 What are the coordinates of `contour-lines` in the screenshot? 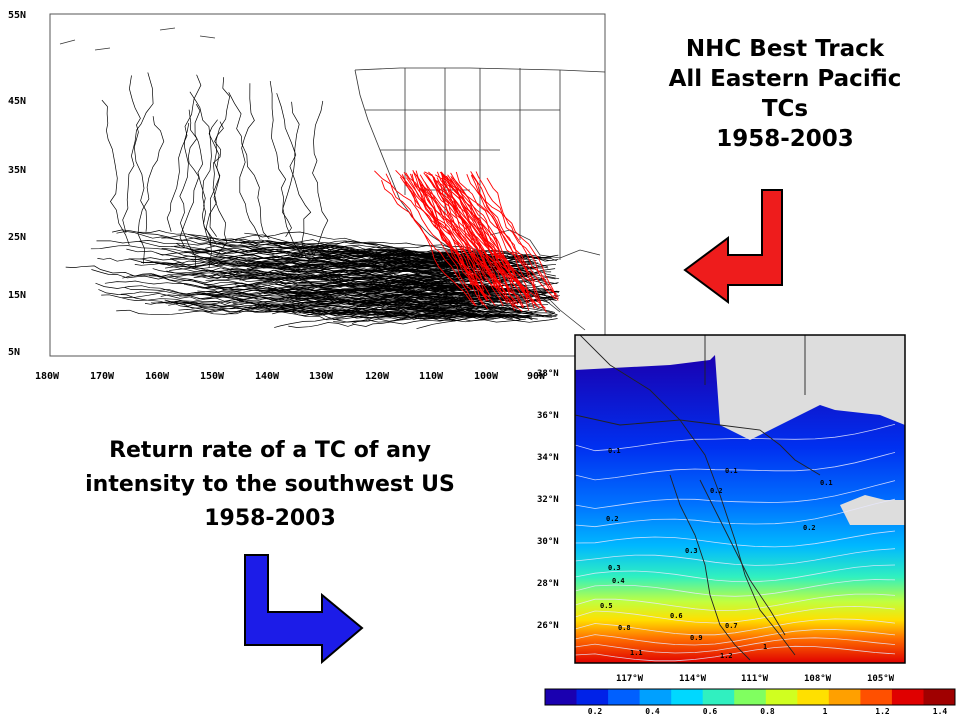 It's located at (735, 542).